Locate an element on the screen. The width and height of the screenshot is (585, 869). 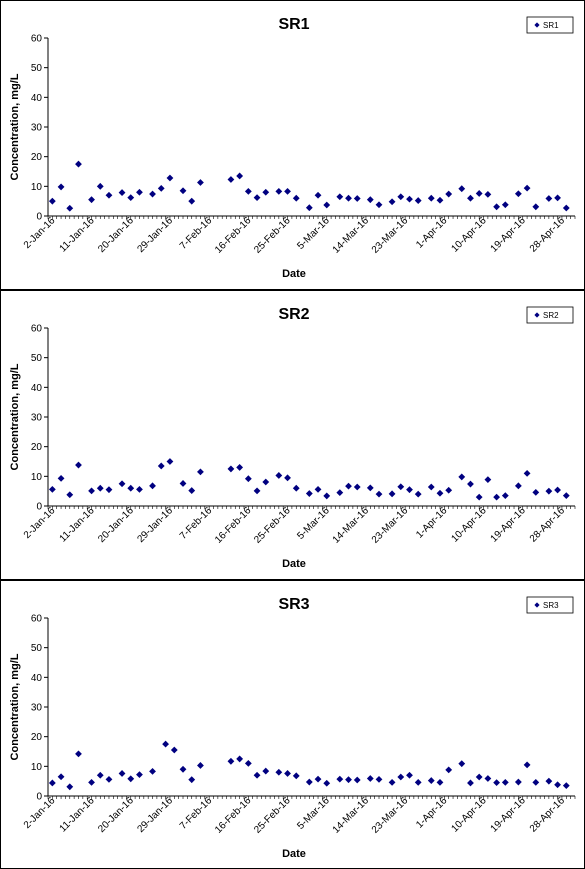
legend-label: SR3 is located at coordinates (551, 605).